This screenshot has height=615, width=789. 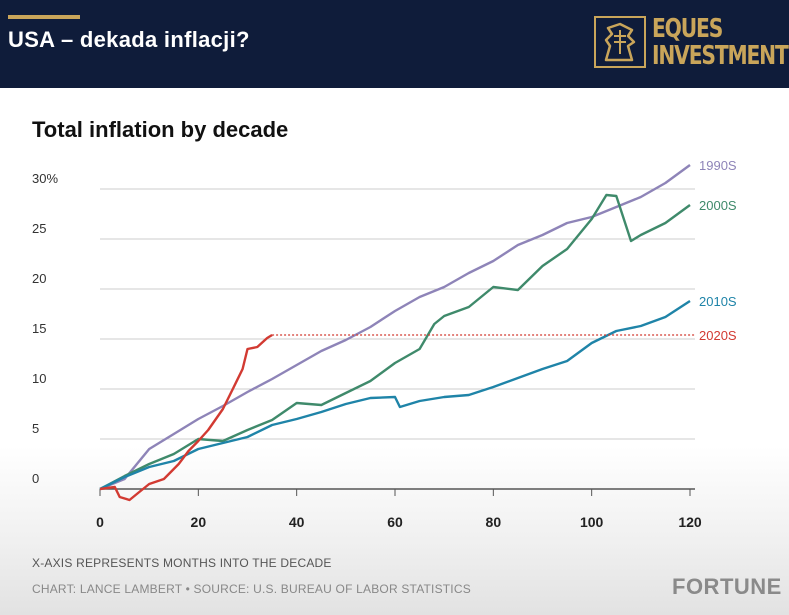 I want to click on publisher-logo: FORTUNE, so click(x=727, y=586).